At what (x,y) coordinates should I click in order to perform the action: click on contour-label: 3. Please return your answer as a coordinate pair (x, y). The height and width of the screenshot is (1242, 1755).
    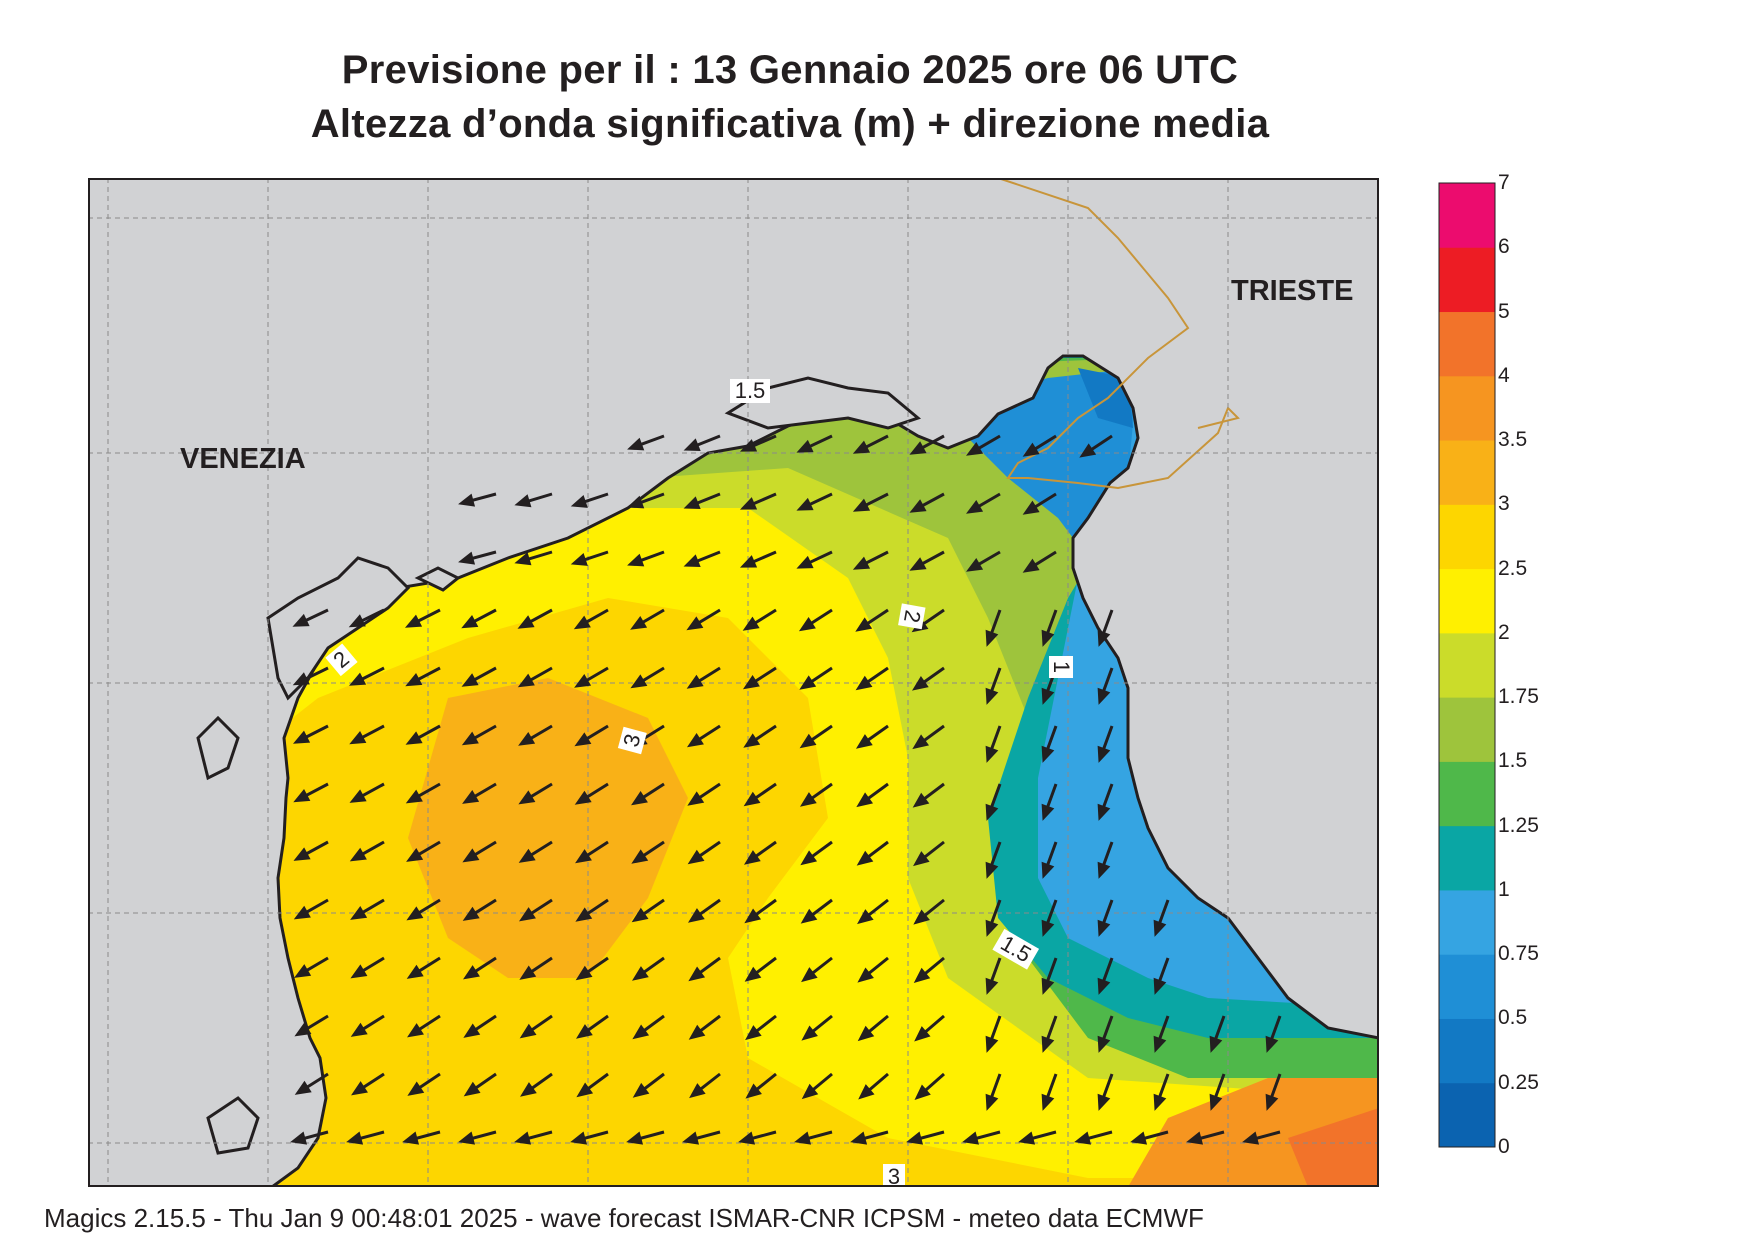
    Looking at the image, I should click on (894, 1175).